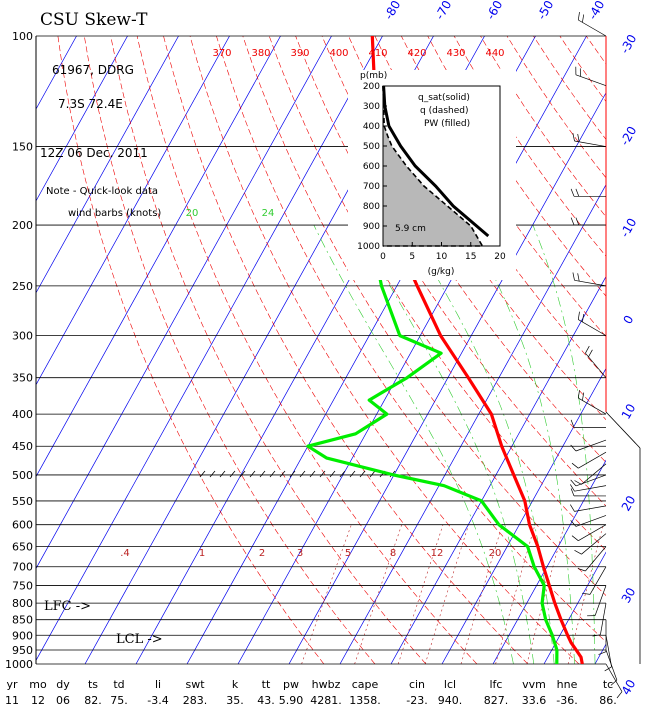  Describe the element at coordinates (444, 111) in the screenshot. I see `inset-legend-line-2: q (dashed)` at that location.